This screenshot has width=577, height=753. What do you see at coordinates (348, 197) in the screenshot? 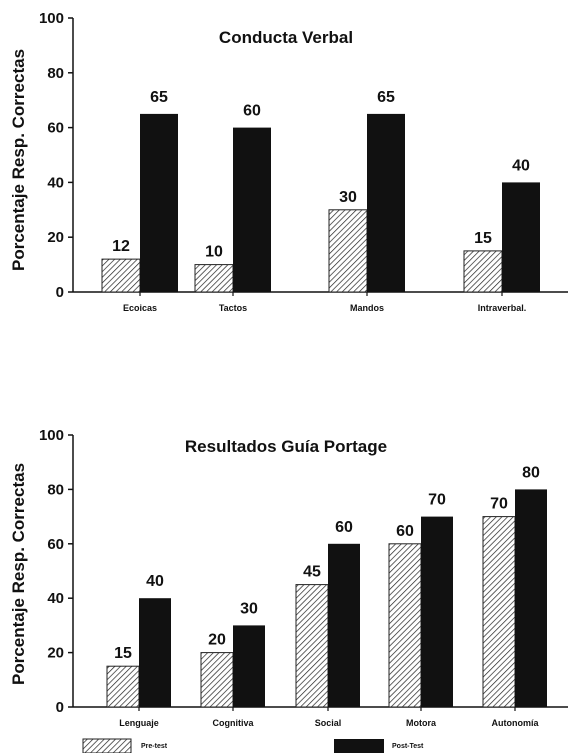
I see `data-label-pre-test: 30` at bounding box center [348, 197].